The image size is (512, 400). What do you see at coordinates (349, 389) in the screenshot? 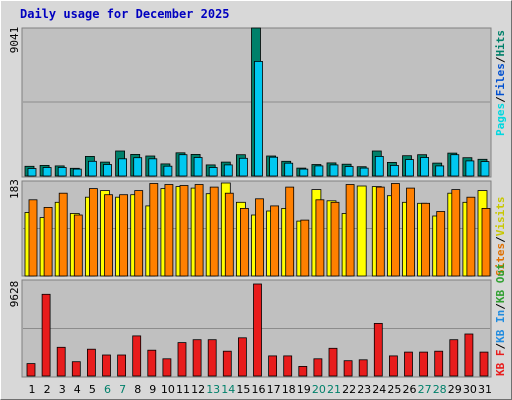
I see `day-label-22: 22` at bounding box center [349, 389].